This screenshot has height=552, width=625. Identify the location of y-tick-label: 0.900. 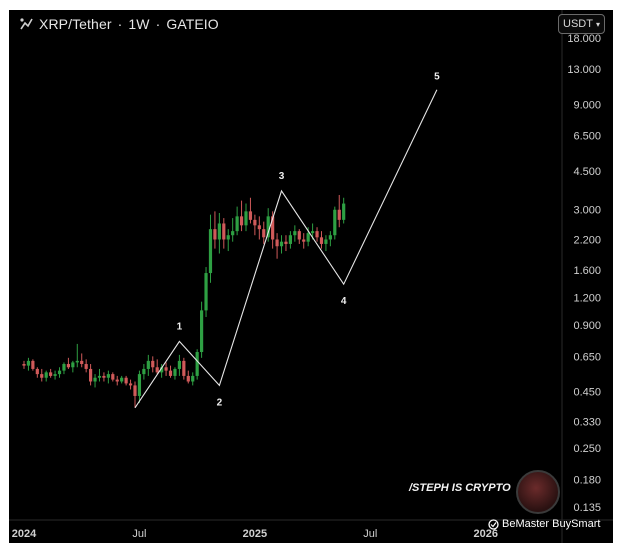
(587, 326).